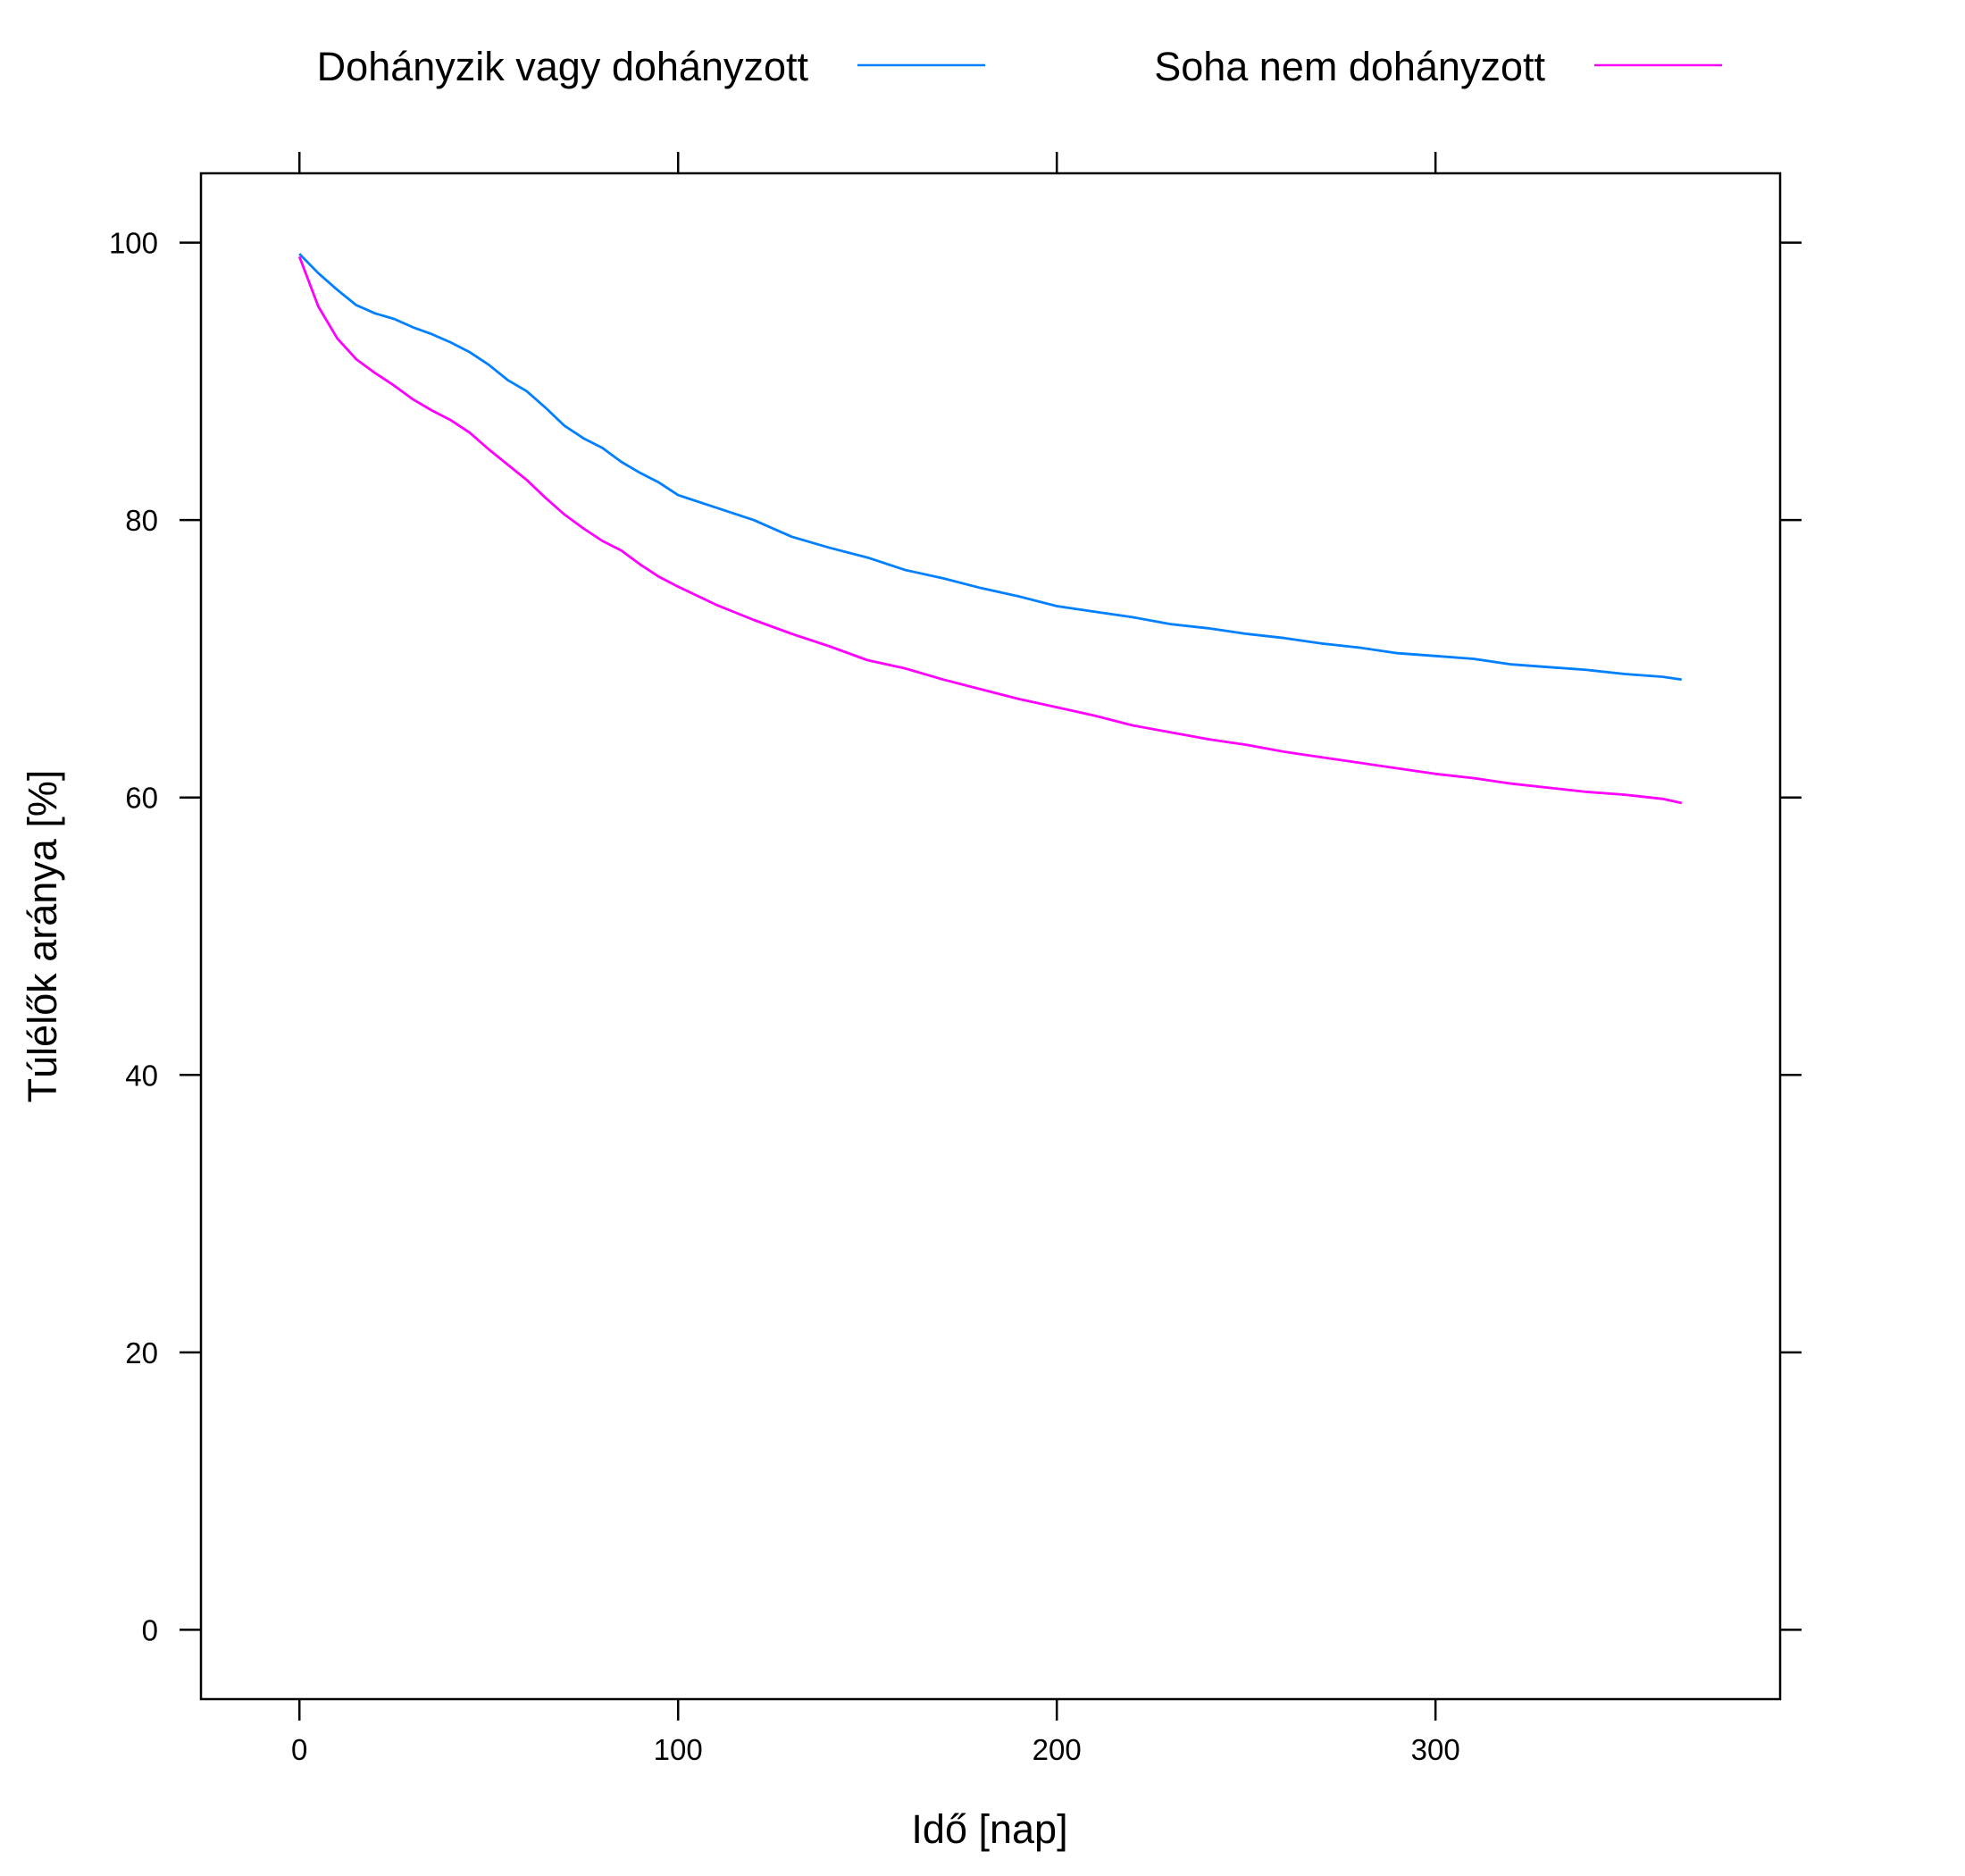 The height and width of the screenshot is (1876, 1965). Describe the element at coordinates (989, 1829) in the screenshot. I see `x-axis-title: Idő [nap]` at that location.